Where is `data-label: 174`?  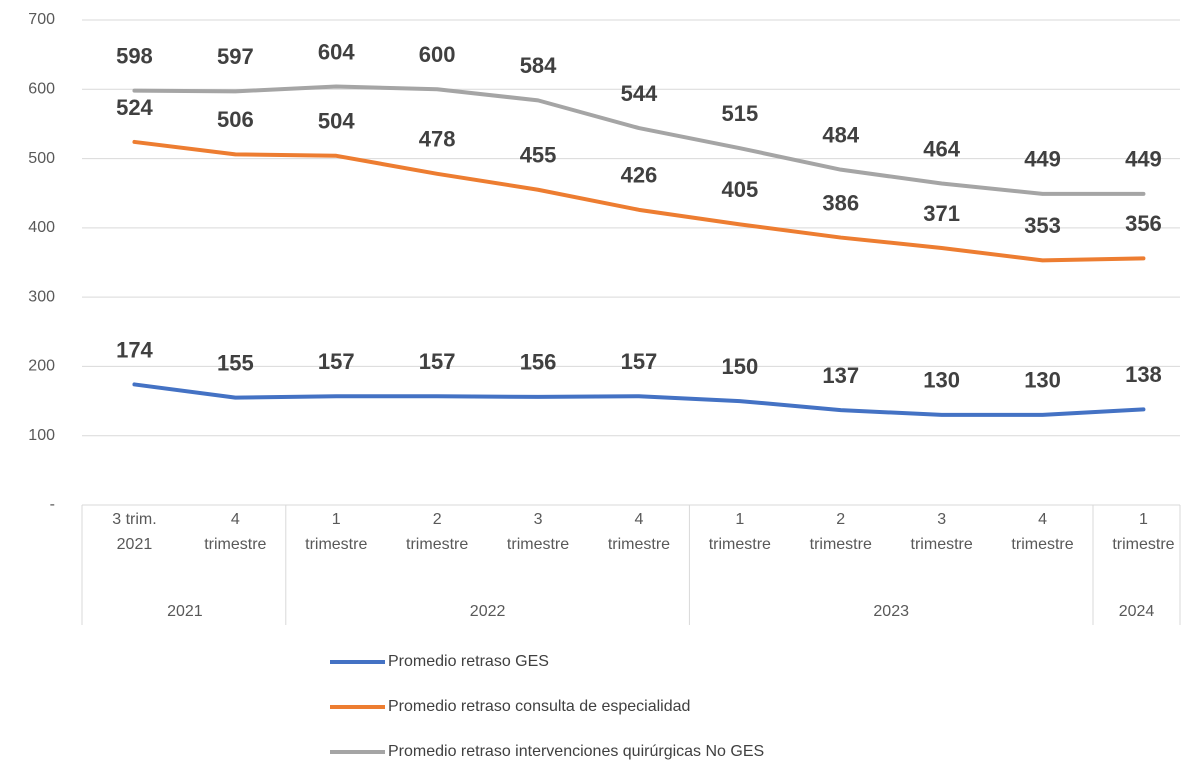
data-label: 174 is located at coordinates (134, 349).